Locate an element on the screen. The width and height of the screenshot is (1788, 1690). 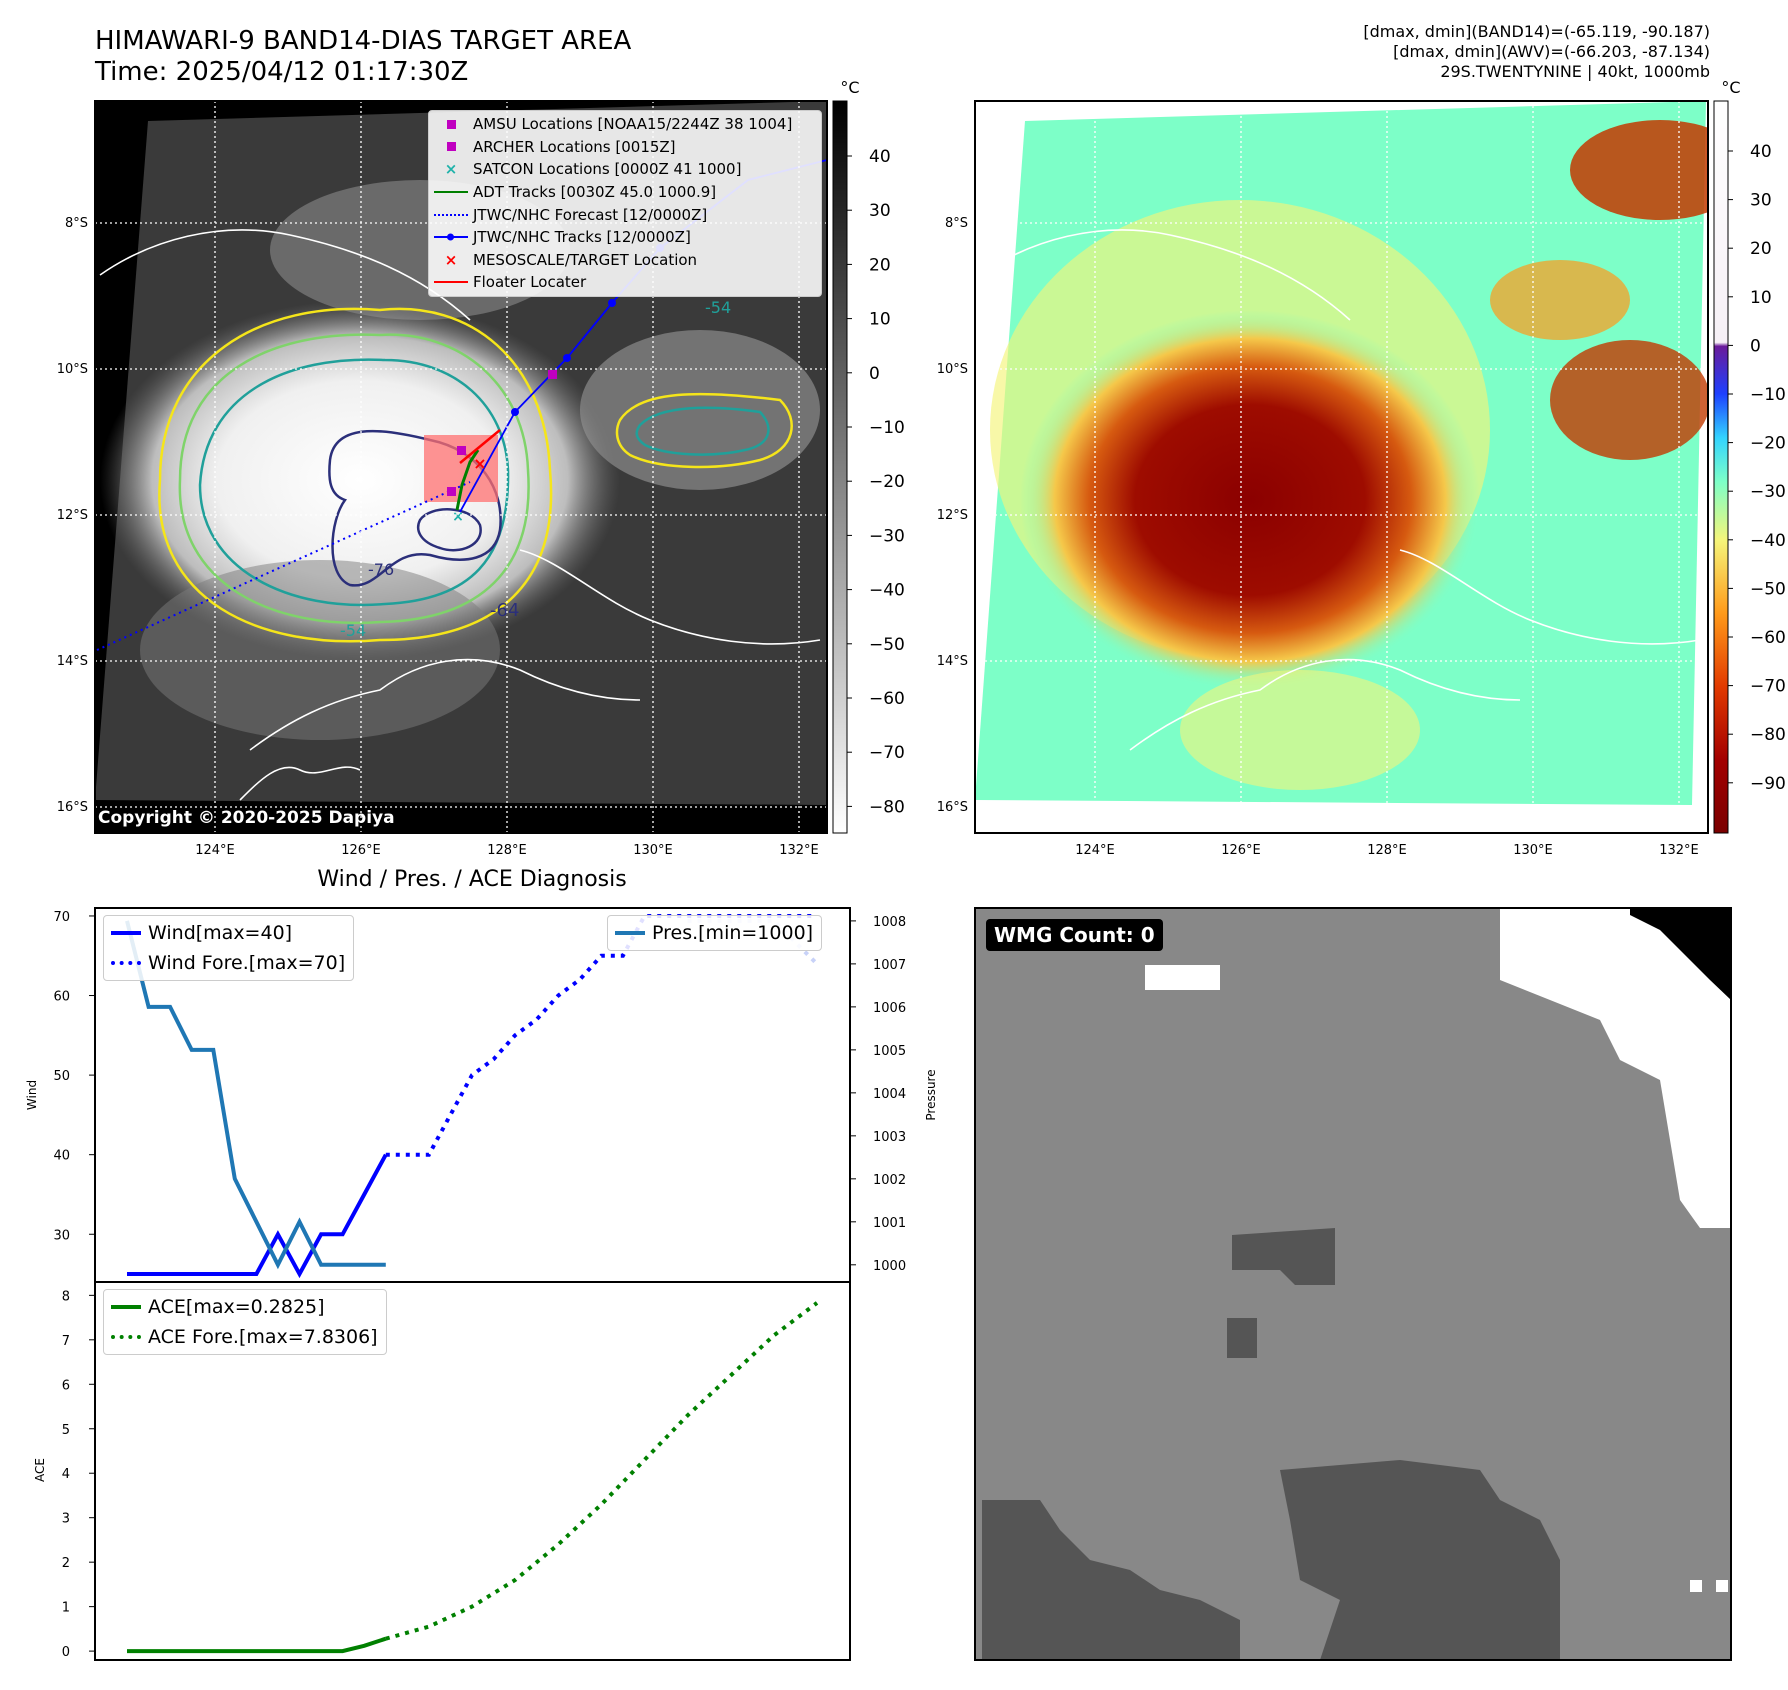
forecast-track is located at coordinates (283, 566).